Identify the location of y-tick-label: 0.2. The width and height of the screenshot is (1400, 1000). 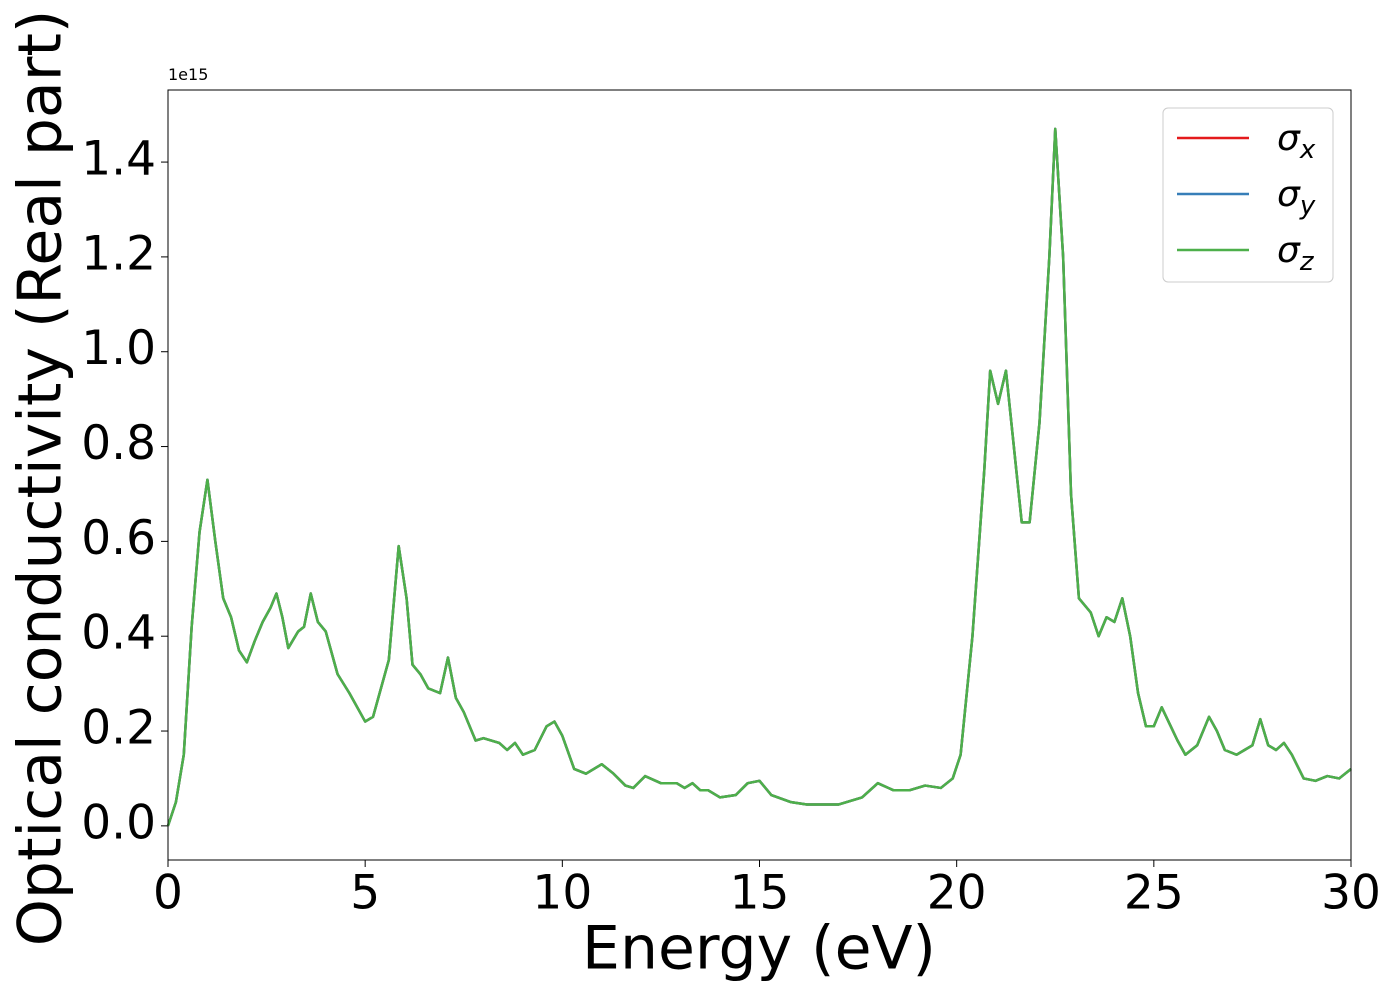
(118, 728).